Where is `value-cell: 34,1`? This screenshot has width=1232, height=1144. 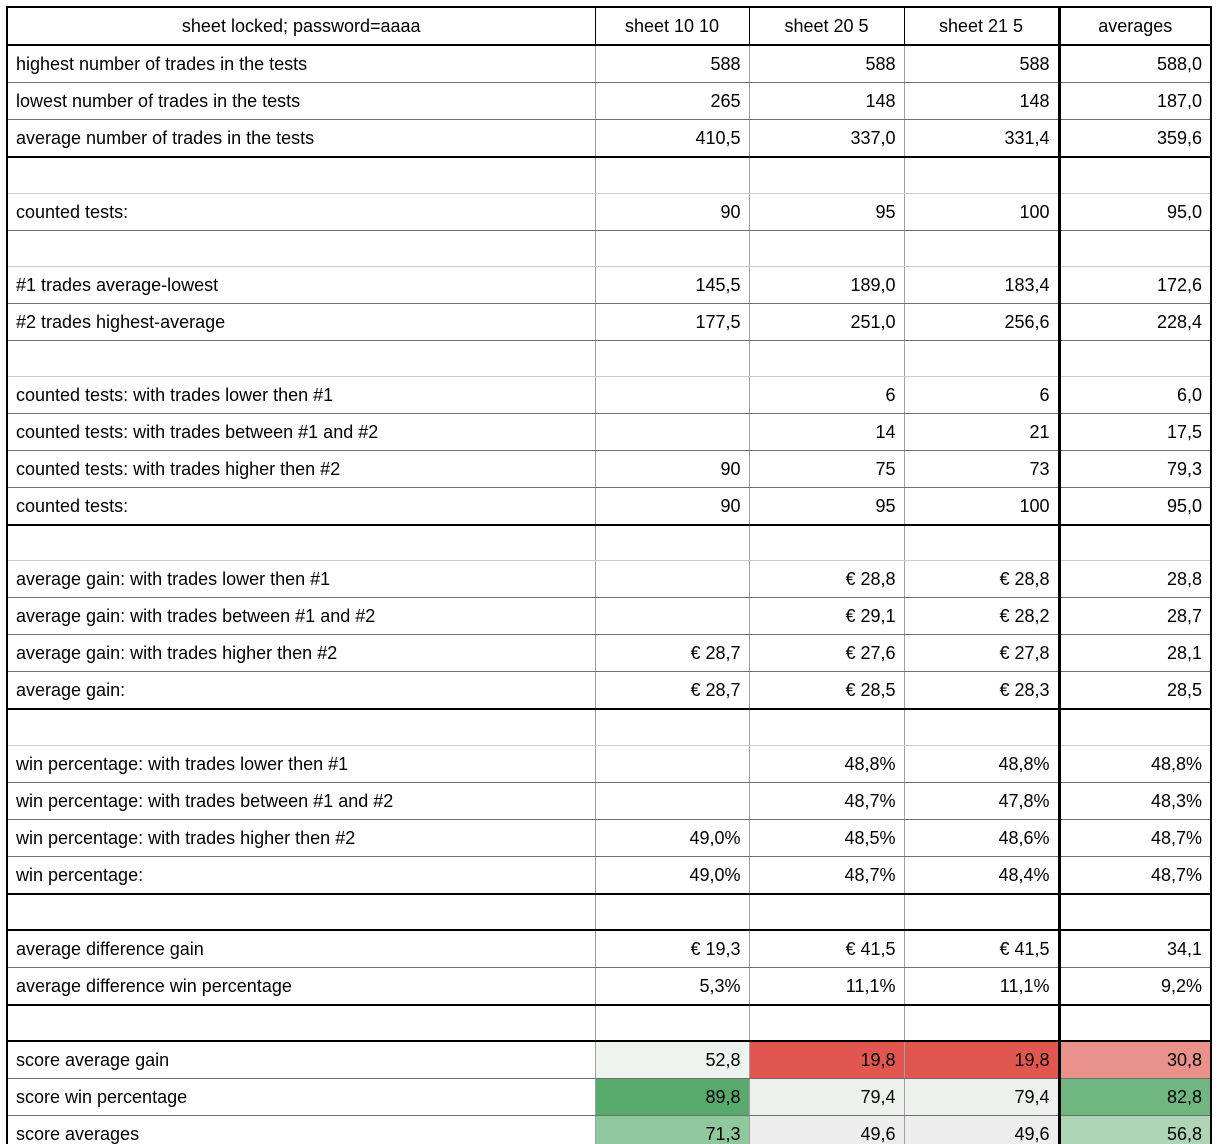 value-cell: 34,1 is located at coordinates (1134, 948).